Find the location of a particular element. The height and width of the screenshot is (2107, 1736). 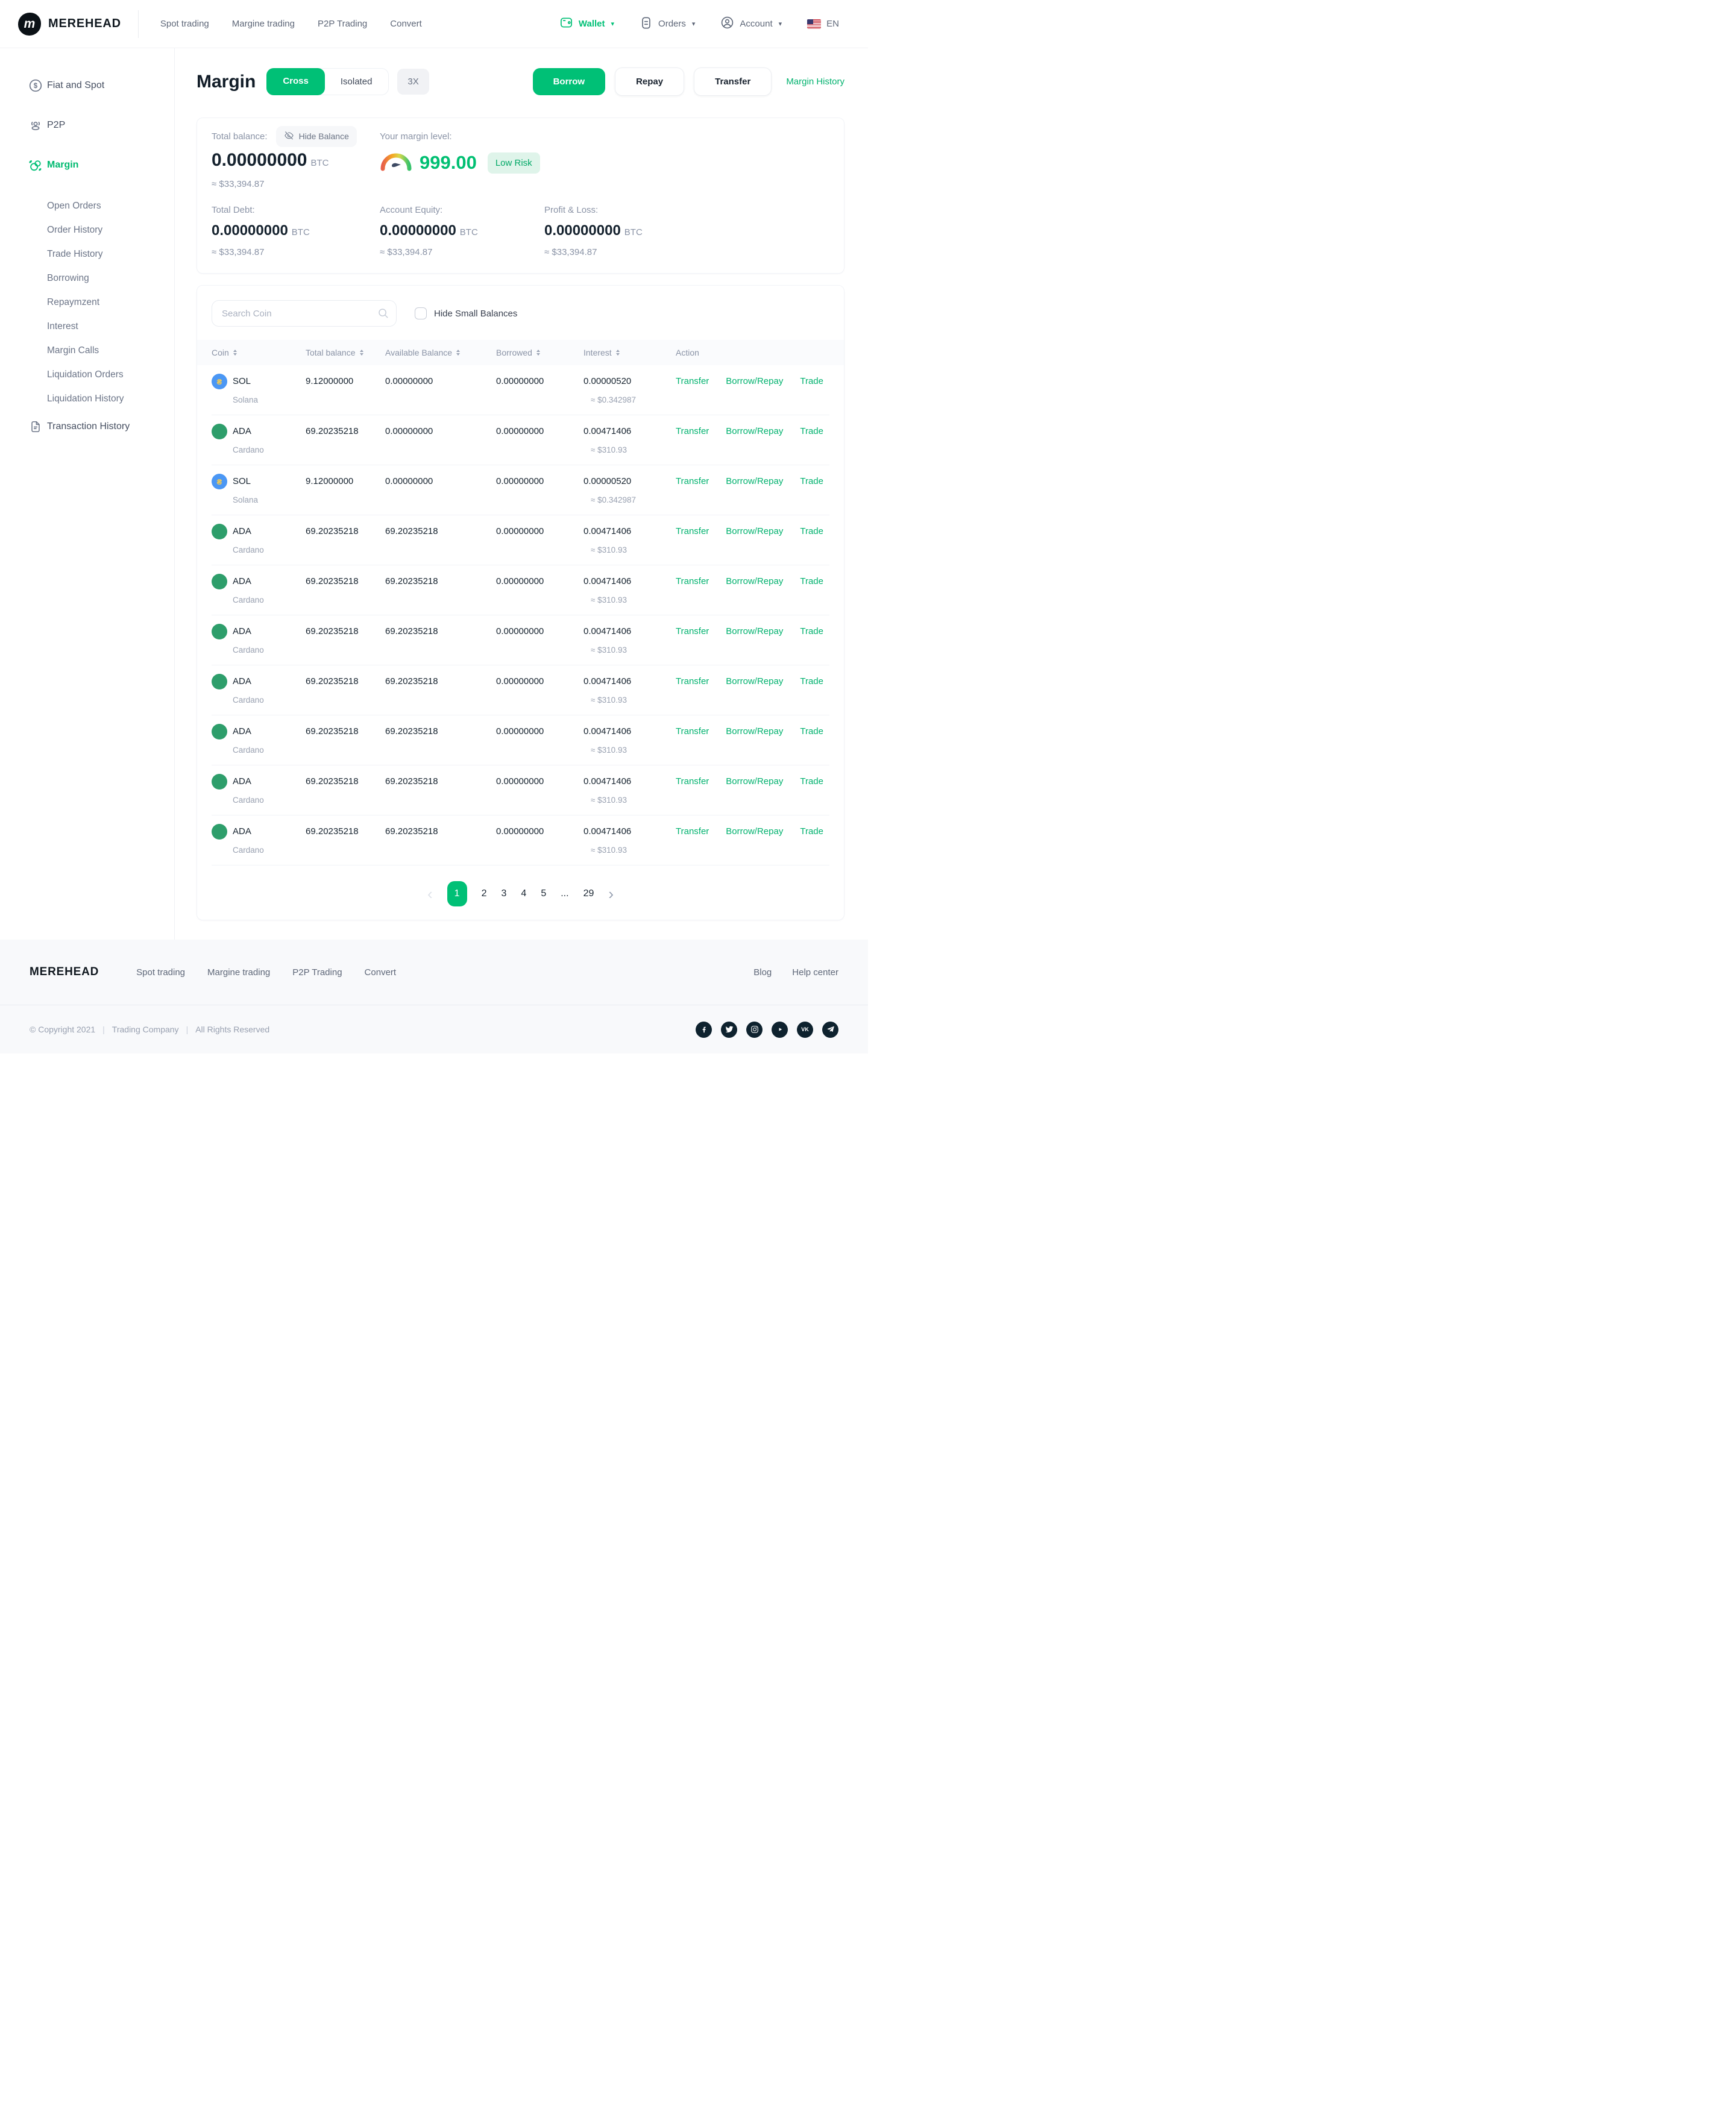

search-coin-input is located at coordinates (304, 313).